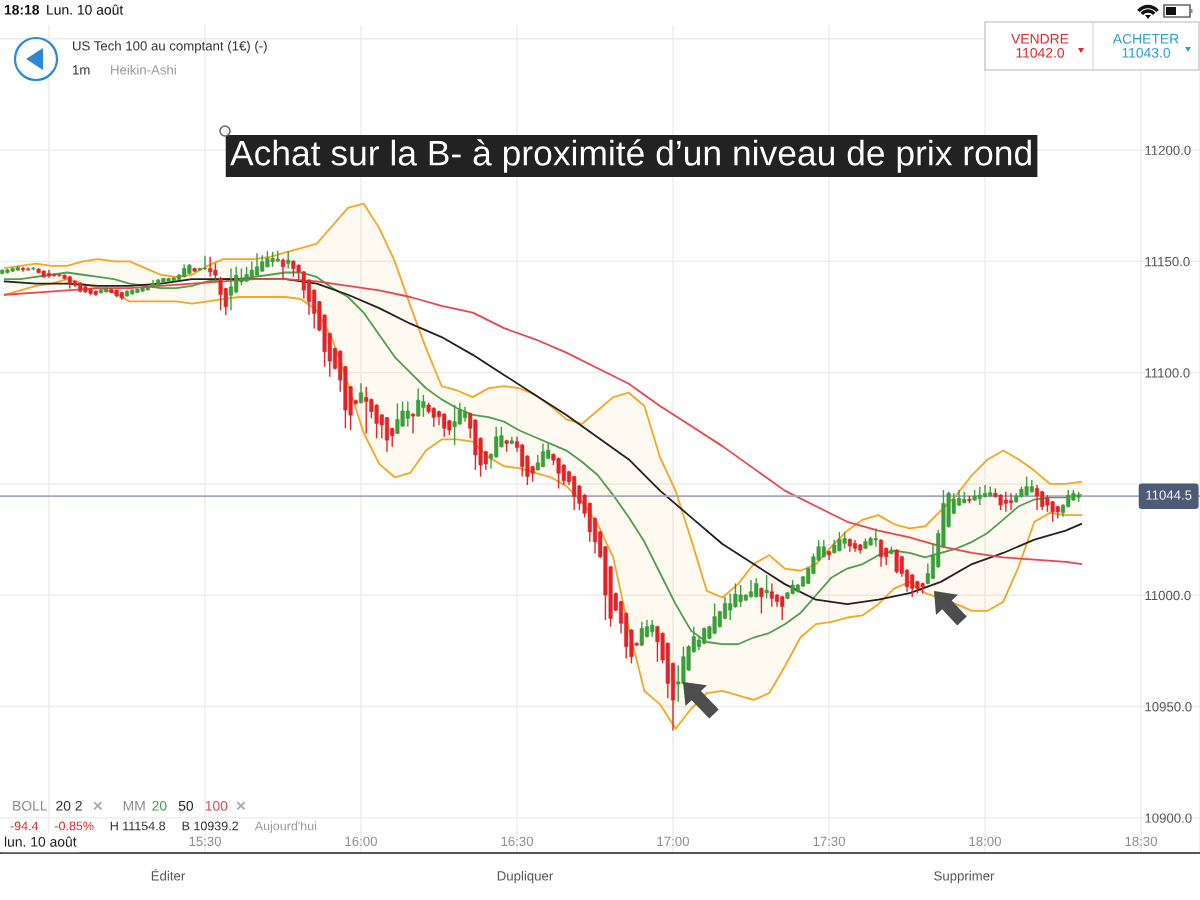 The width and height of the screenshot is (1200, 900). What do you see at coordinates (143, 69) in the screenshot?
I see `annotation: Heikin-Ashi` at bounding box center [143, 69].